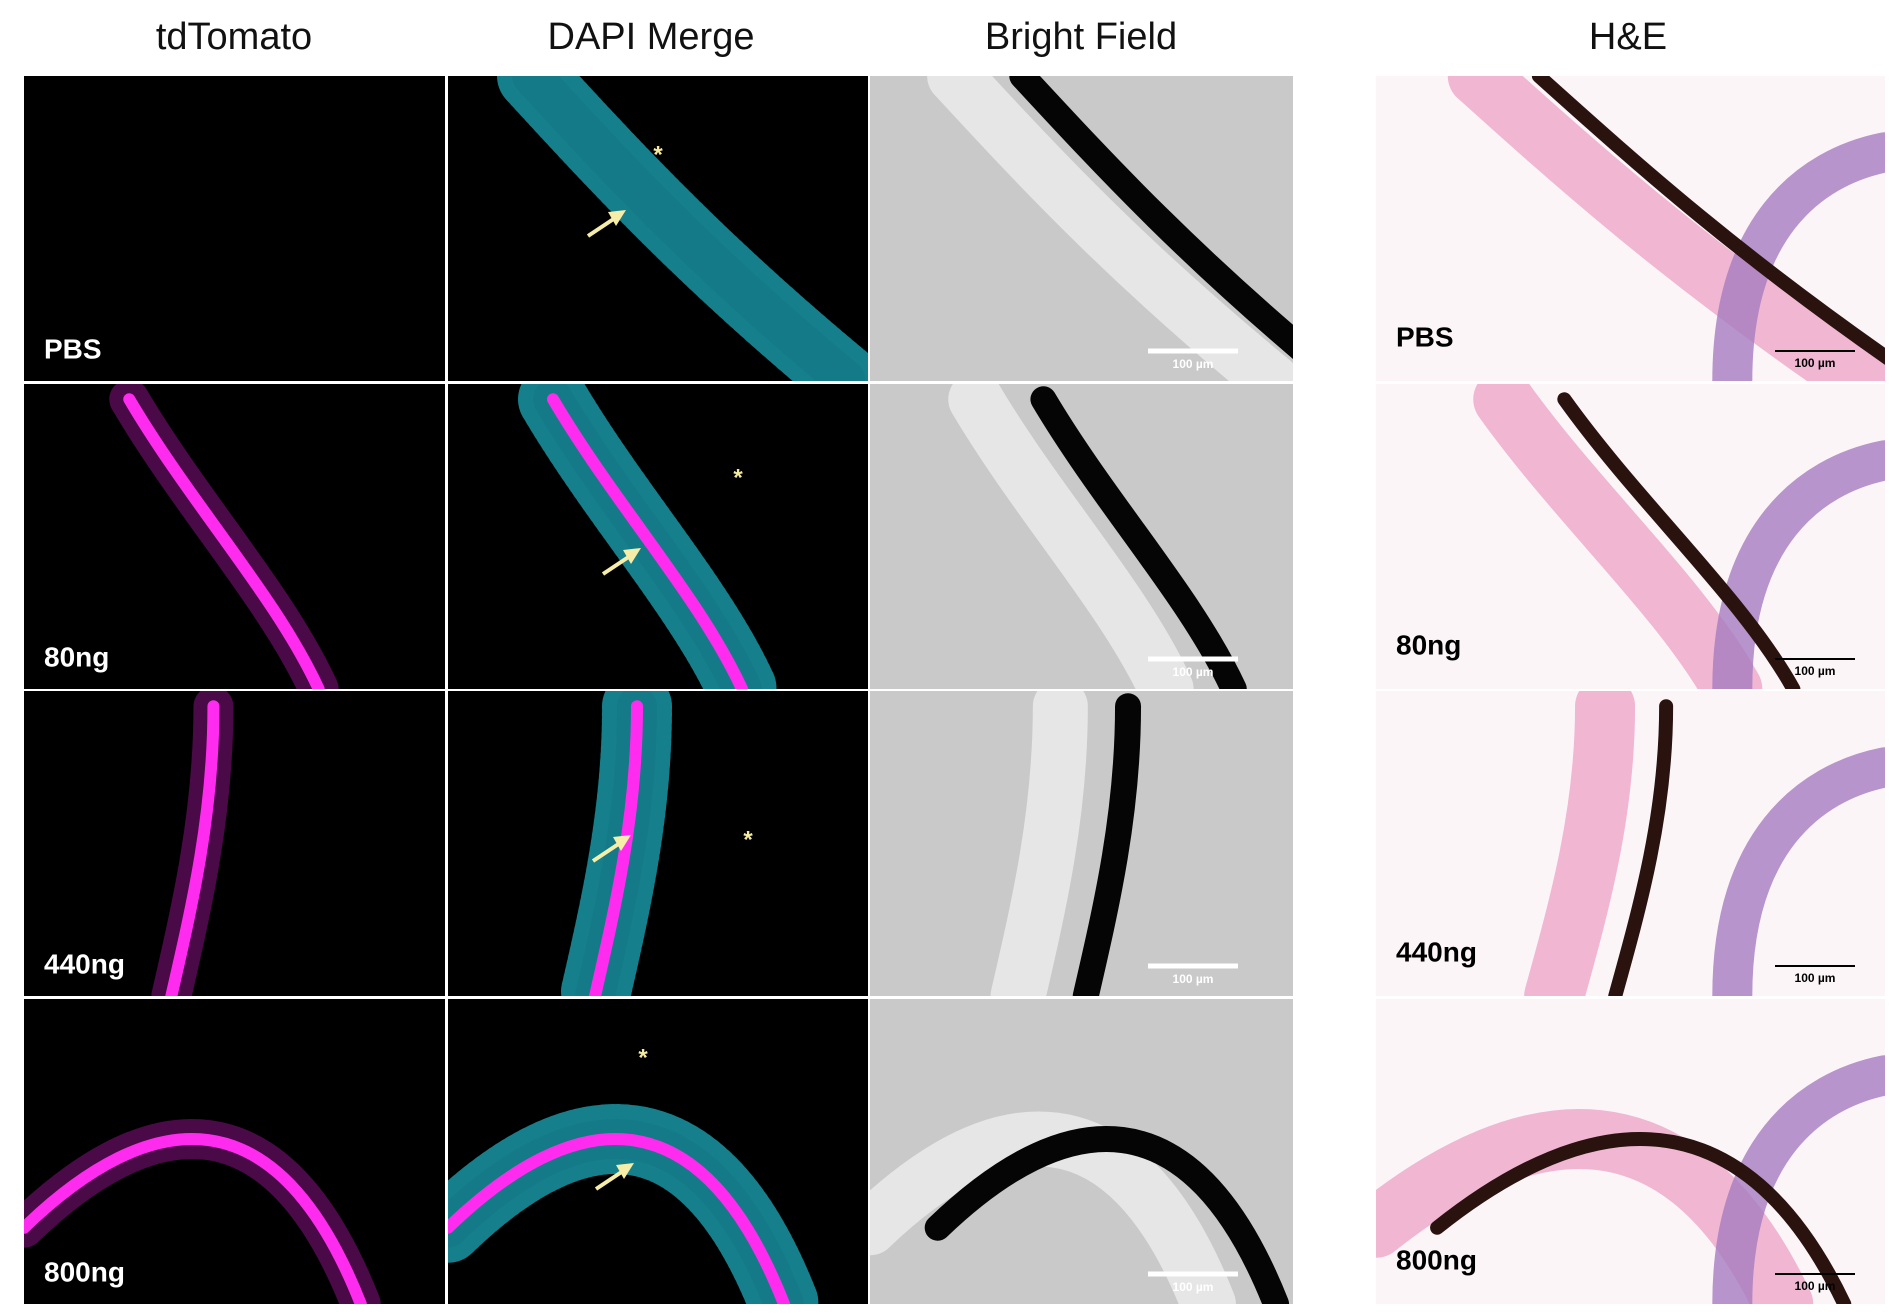 The image size is (1898, 1315). I want to click on column-header: Bright Field, so click(1081, 37).